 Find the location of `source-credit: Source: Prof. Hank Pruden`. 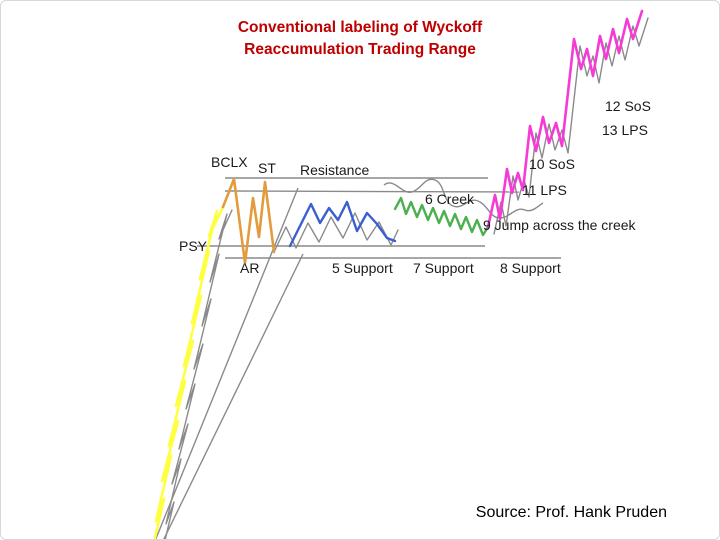

source-credit: Source: Prof. Hank Pruden is located at coordinates (571, 512).